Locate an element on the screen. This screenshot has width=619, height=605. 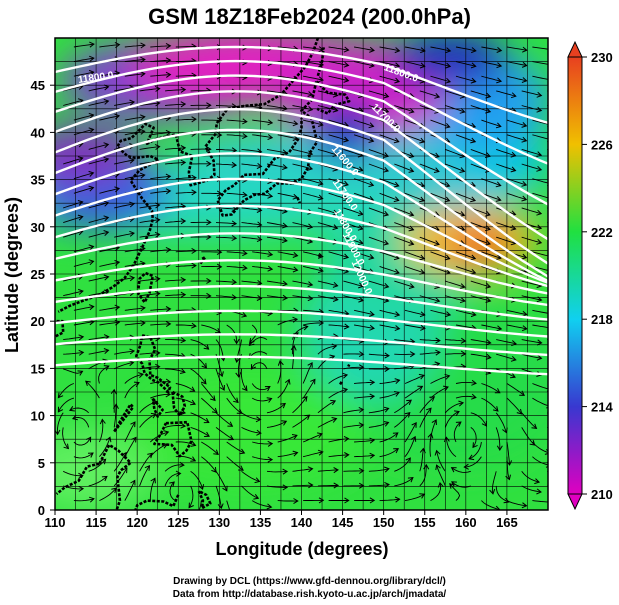
coastline is located at coordinates (340, 383).